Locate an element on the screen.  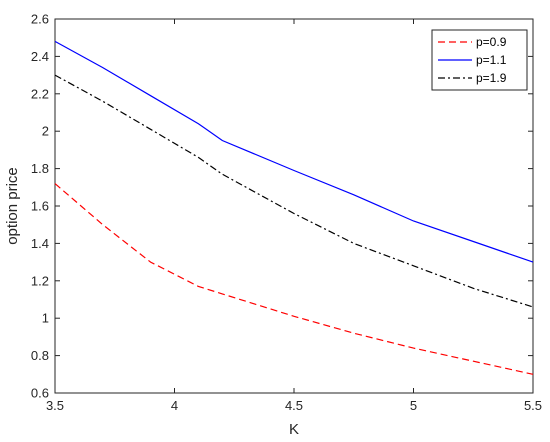
y-axis-label: option price is located at coordinates (12, 206).